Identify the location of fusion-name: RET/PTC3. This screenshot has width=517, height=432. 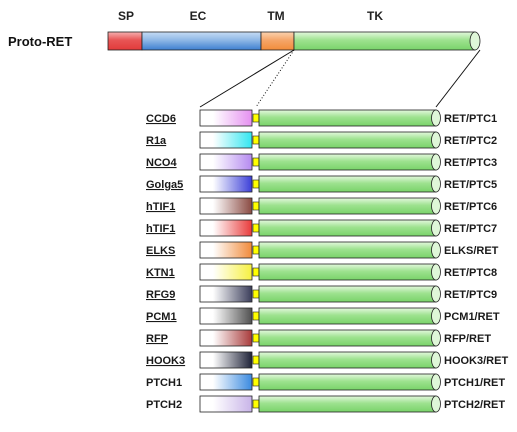
(470, 163).